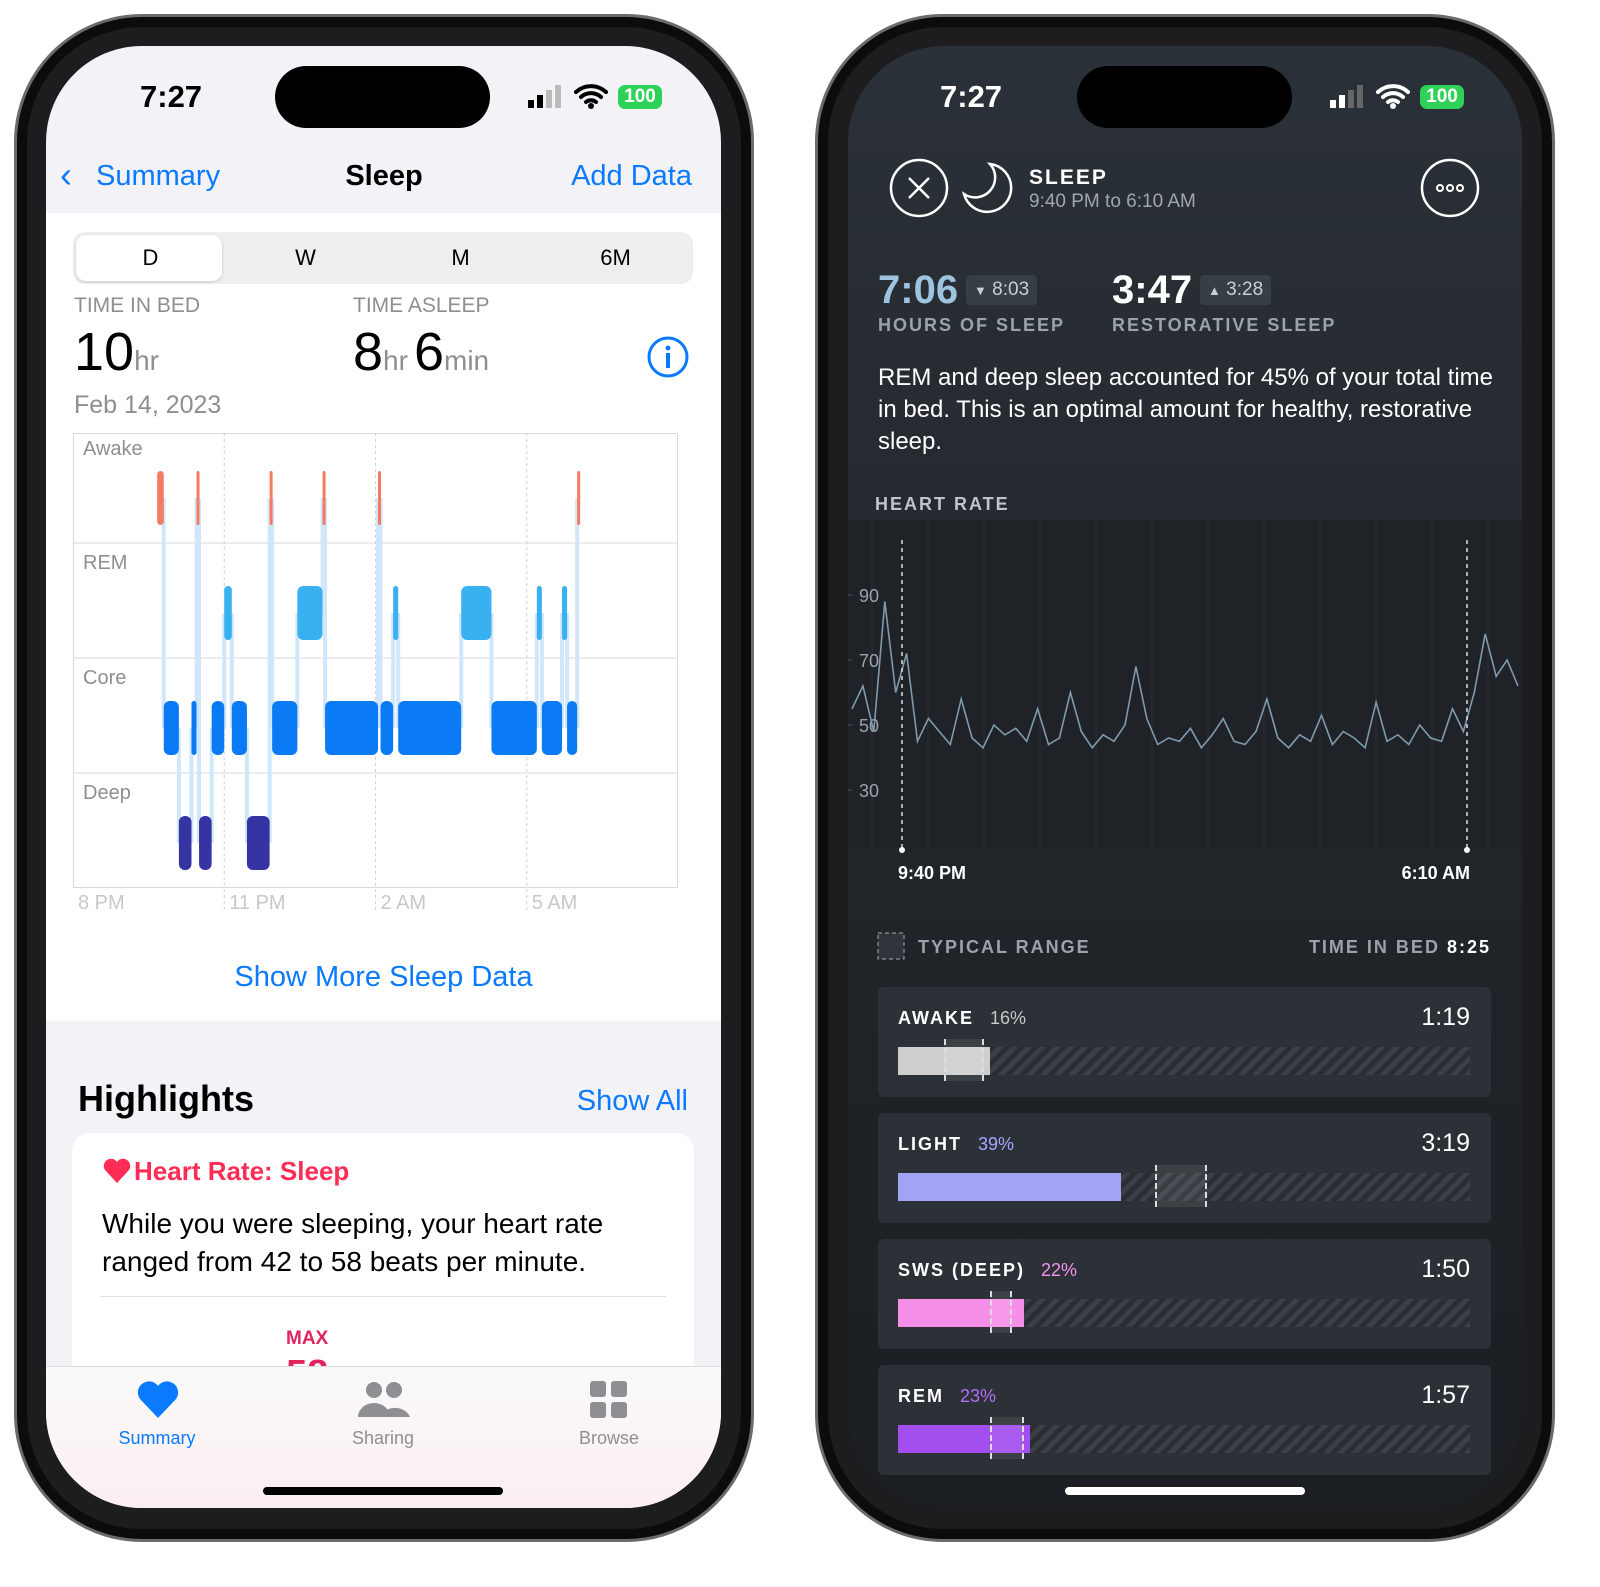 The image size is (1600, 1587). I want to click on stat-value: 8hr 6min, so click(421, 352).